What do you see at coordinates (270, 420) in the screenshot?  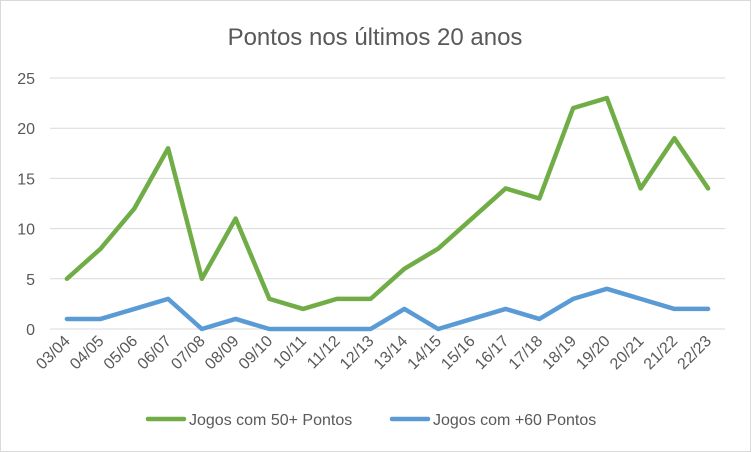 I see `legend-label: Jogos com 50+ Pontos` at bounding box center [270, 420].